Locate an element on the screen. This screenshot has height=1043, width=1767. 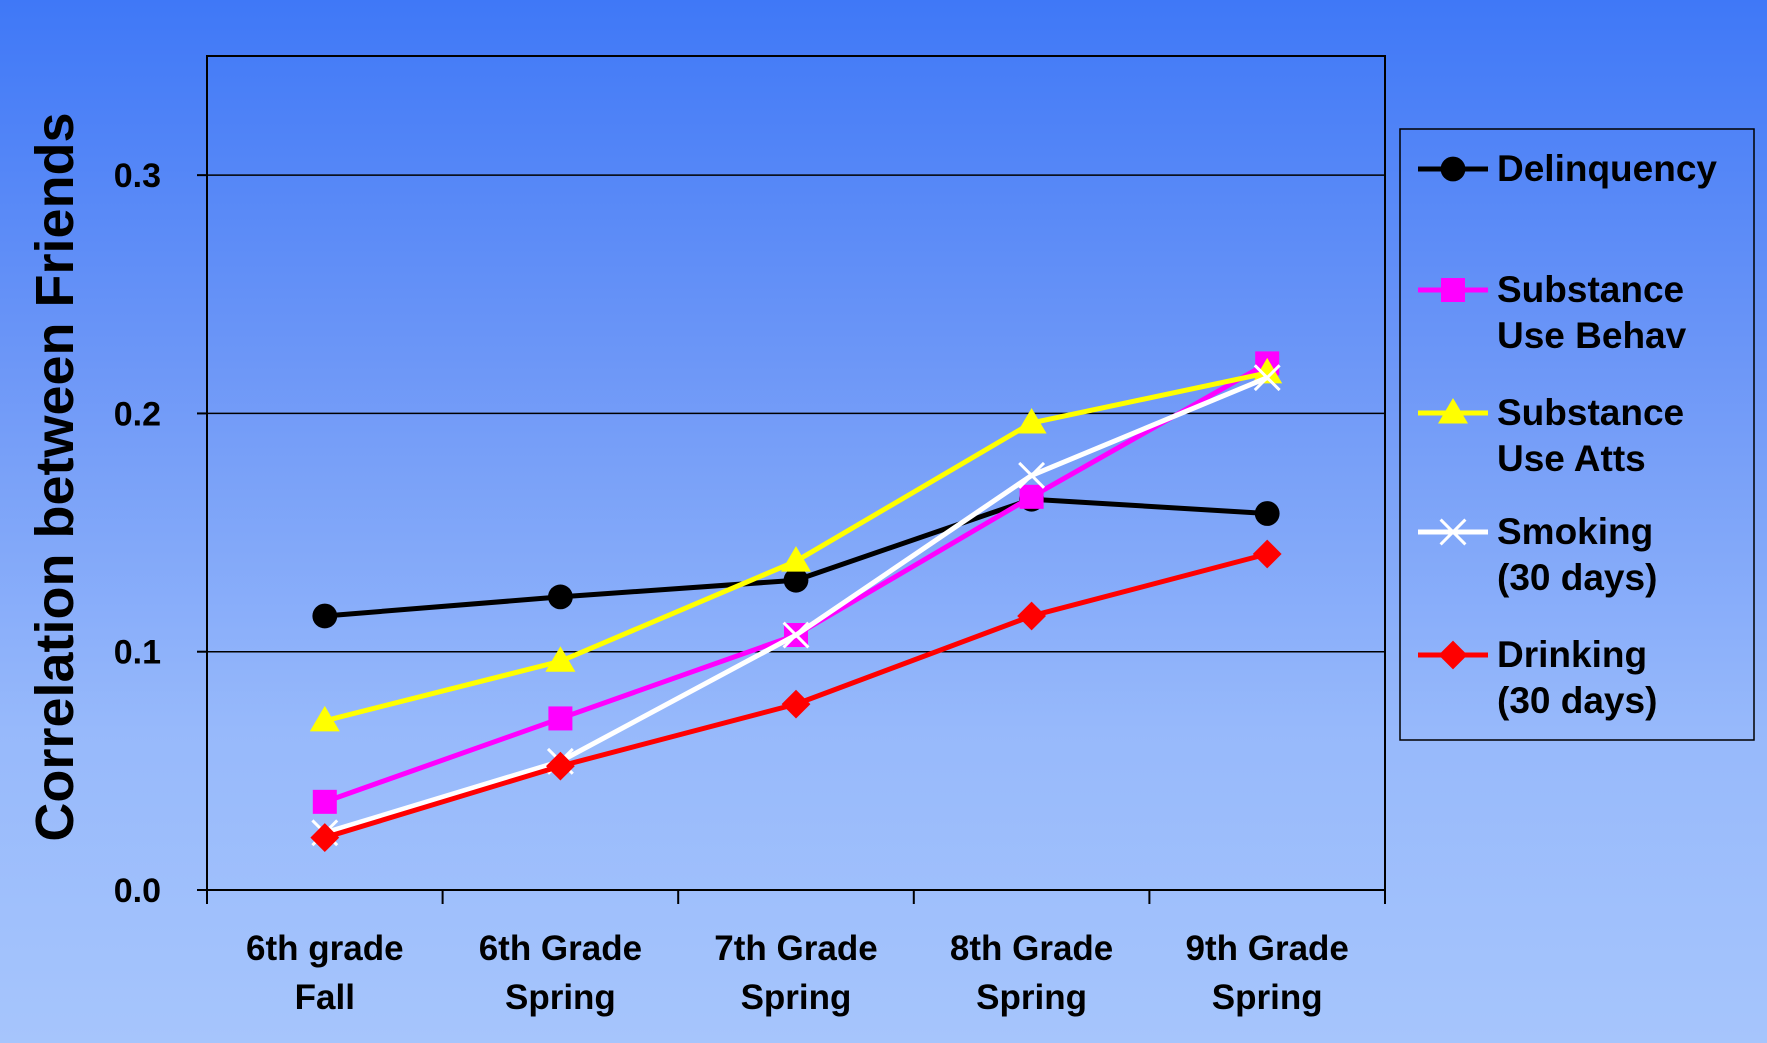
x-tick-label: 7th Grade Spring is located at coordinates (795, 973).